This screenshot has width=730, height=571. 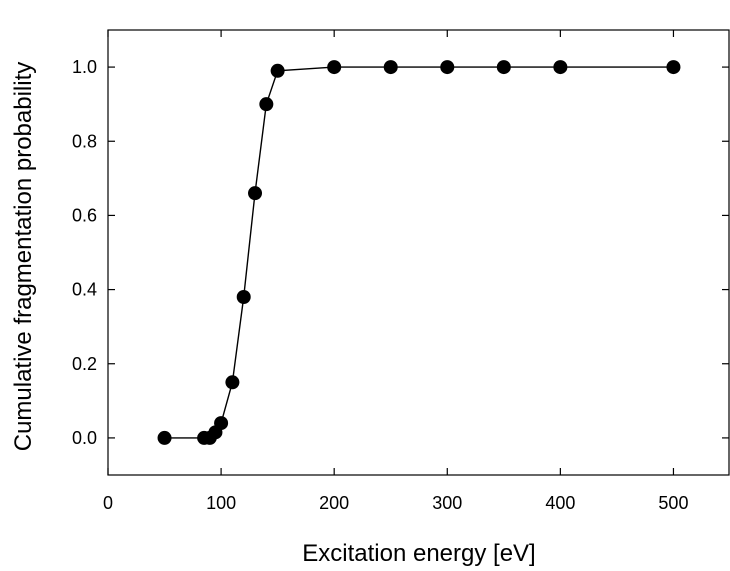 What do you see at coordinates (84, 215) in the screenshot?
I see `y-tick-label: 0.6` at bounding box center [84, 215].